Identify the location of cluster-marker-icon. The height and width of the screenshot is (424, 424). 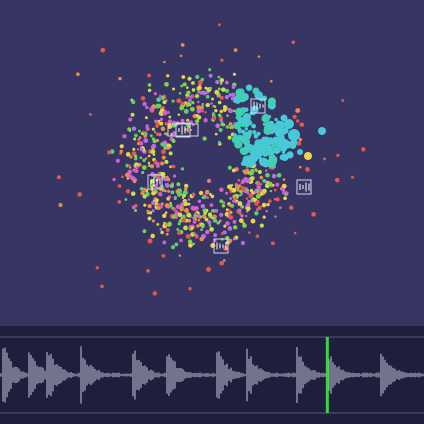
(304, 187).